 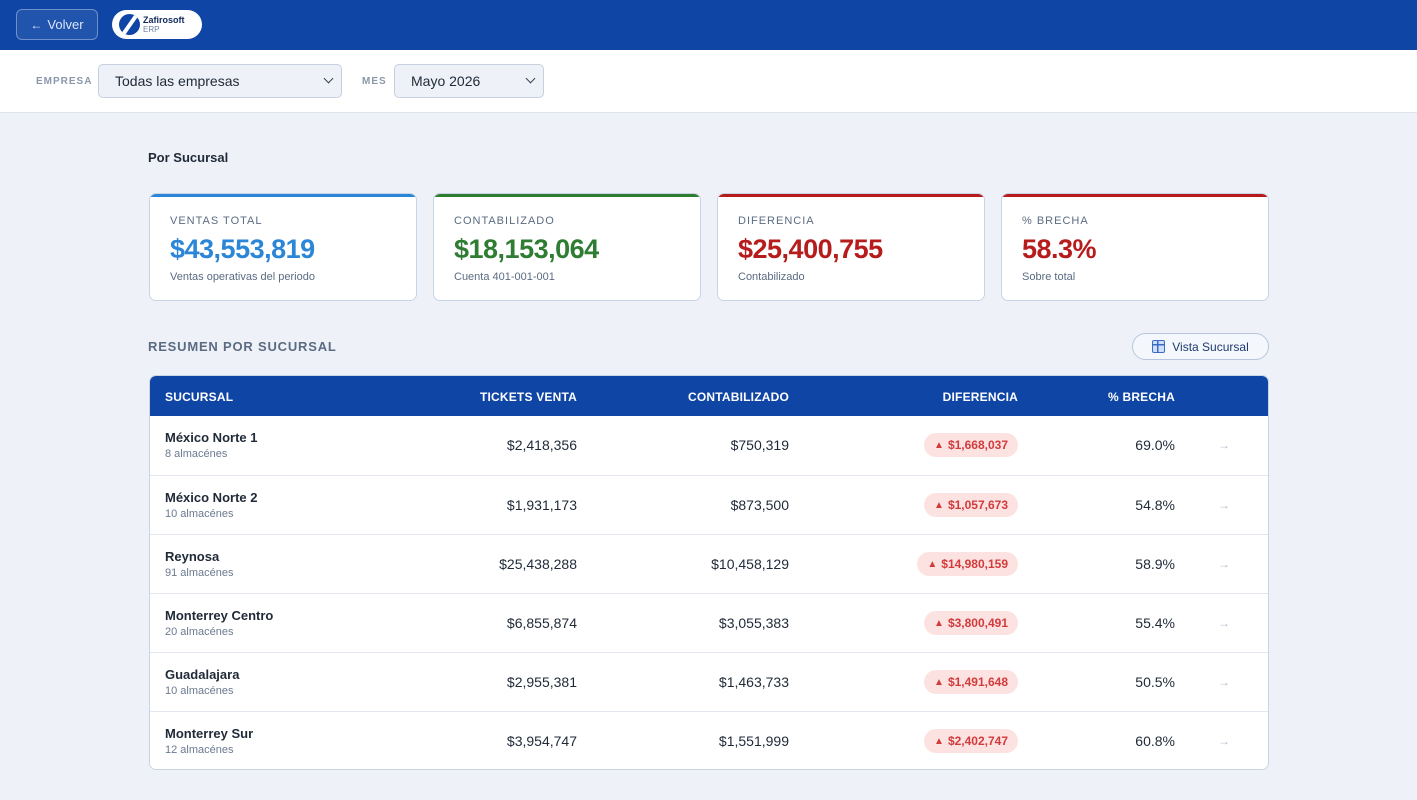 I want to click on contabilizado-value: $1,463,733, so click(x=753, y=682).